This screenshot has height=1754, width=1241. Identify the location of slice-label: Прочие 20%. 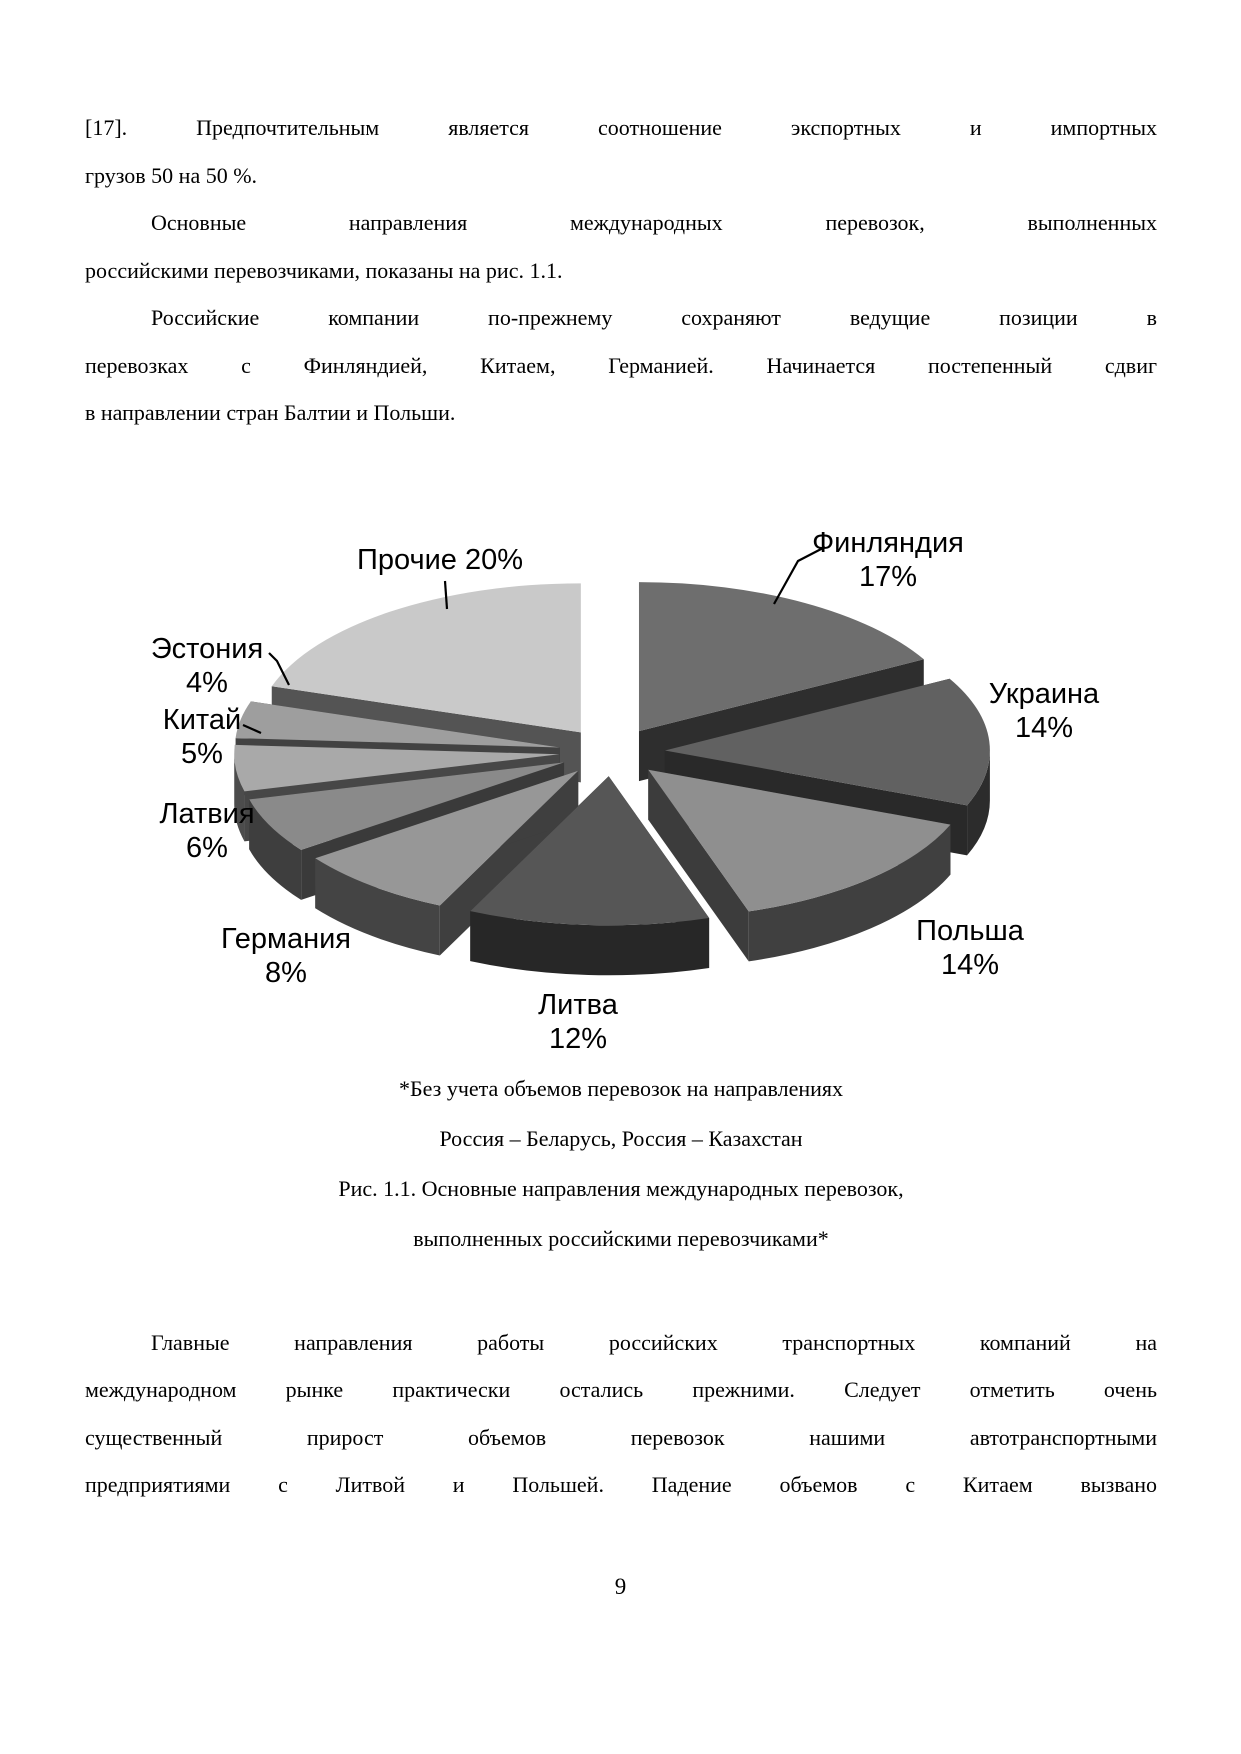
(440, 560).